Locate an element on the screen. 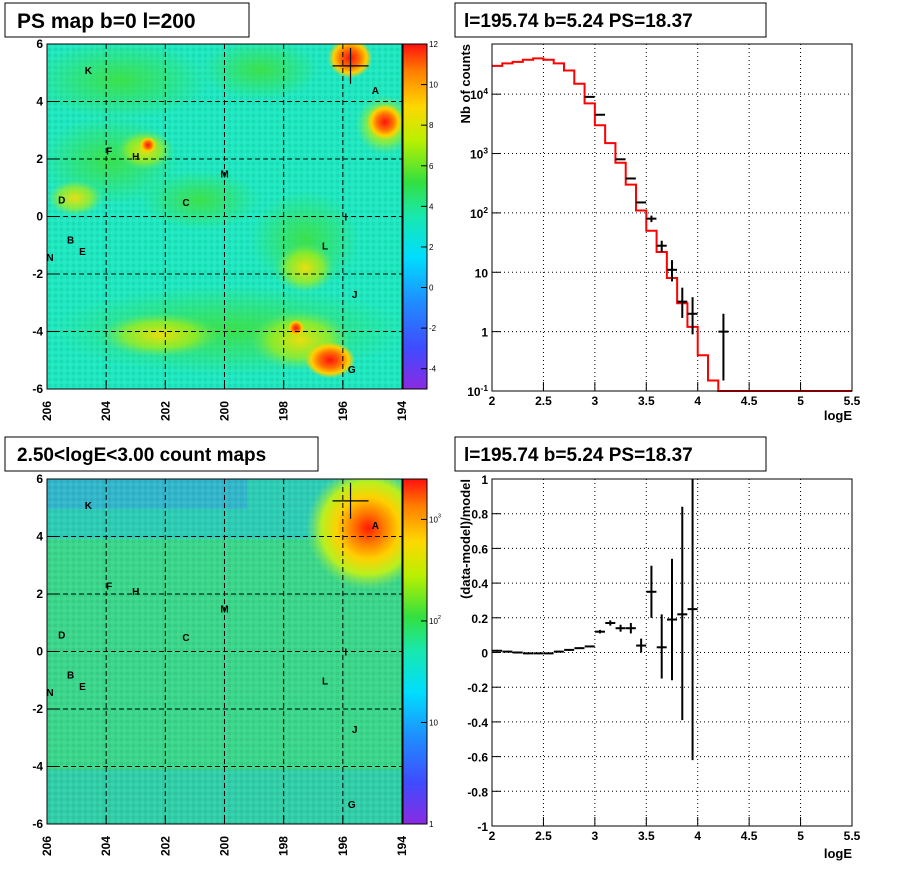  x-tick-label: 5 is located at coordinates (800, 401).